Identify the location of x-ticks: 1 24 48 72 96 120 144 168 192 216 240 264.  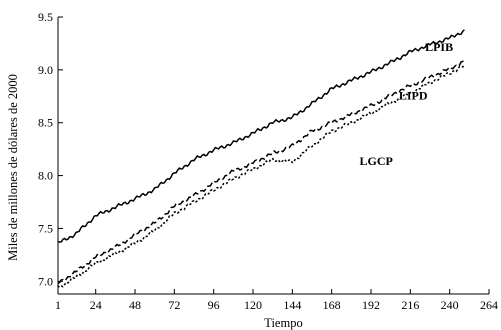
(276, 300).